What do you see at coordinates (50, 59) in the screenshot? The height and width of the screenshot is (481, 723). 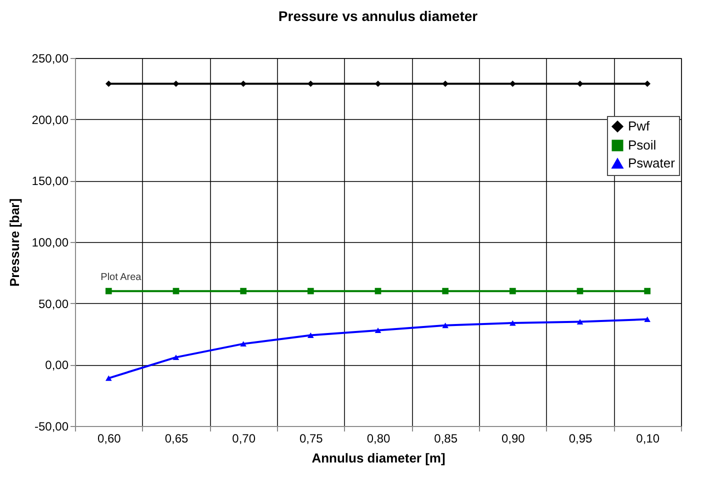 I see `y-tick-label: 250,00` at bounding box center [50, 59].